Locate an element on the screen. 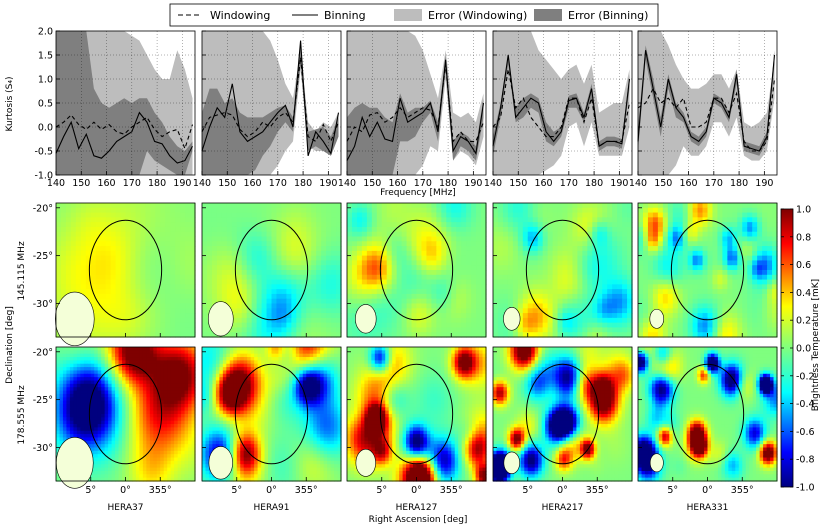 Image resolution: width=830 pixels, height=526 pixels. declination-ylabel: Declination [deg] is located at coordinates (10, 345).